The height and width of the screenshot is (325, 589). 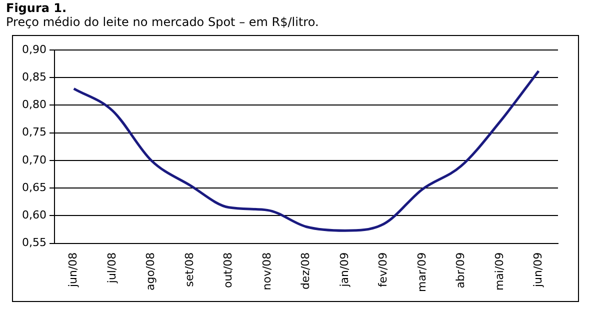 I want to click on x-tick-label: dez/08, so click(x=305, y=271).